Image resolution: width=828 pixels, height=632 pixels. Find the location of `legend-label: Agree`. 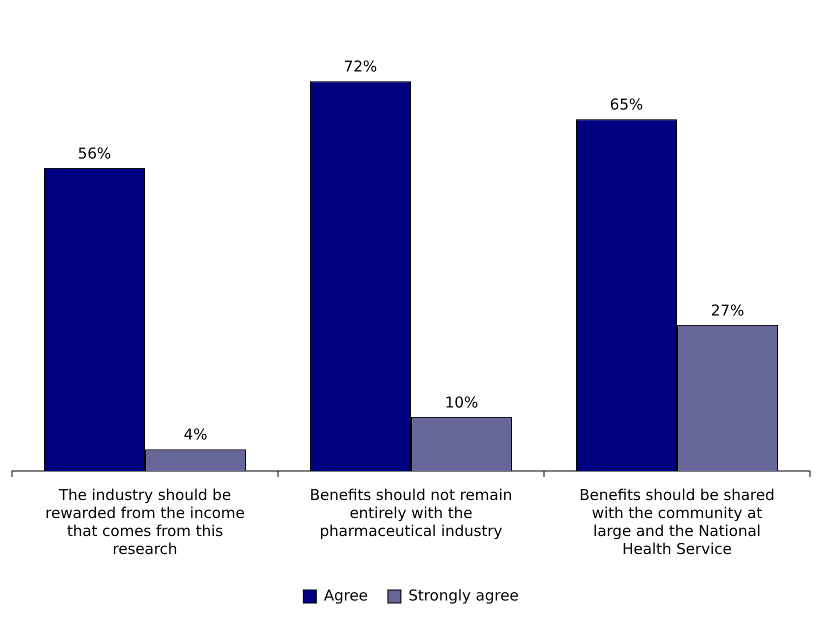

legend-label: Agree is located at coordinates (346, 595).